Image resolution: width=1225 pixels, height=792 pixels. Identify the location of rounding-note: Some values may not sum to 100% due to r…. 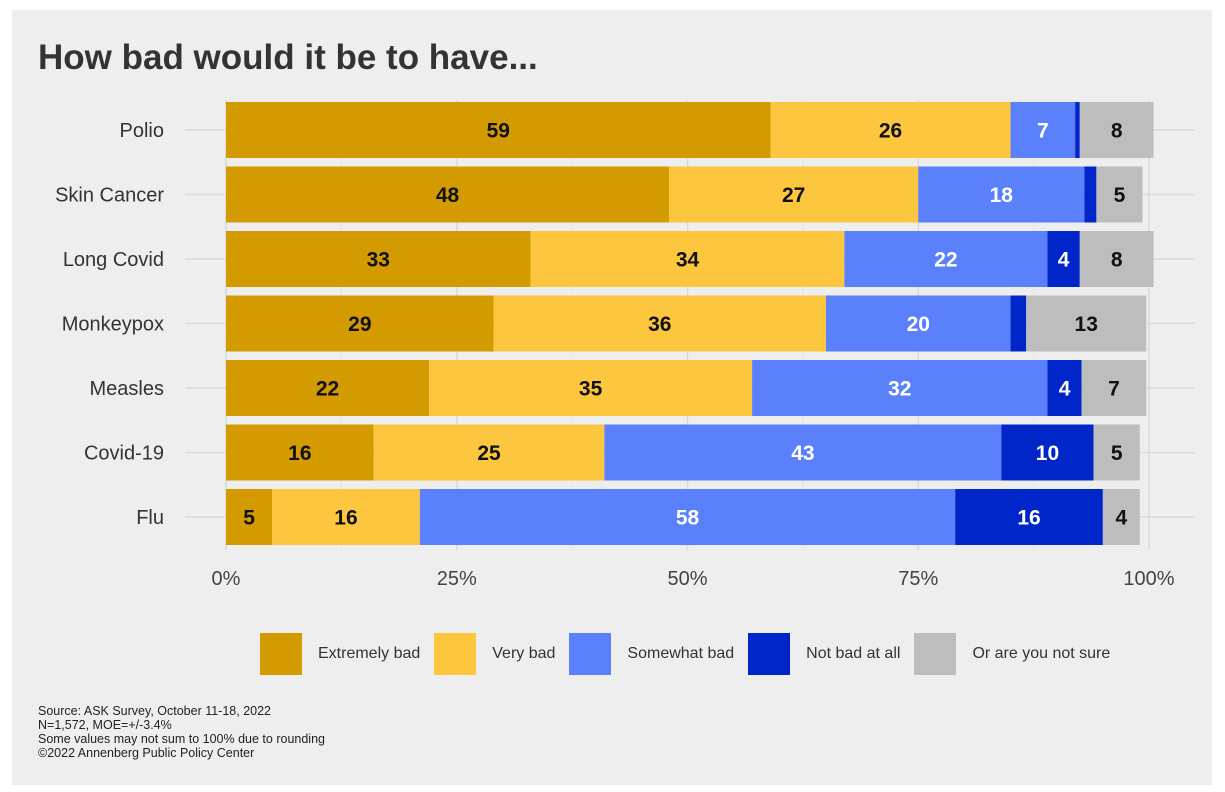
(181, 739).